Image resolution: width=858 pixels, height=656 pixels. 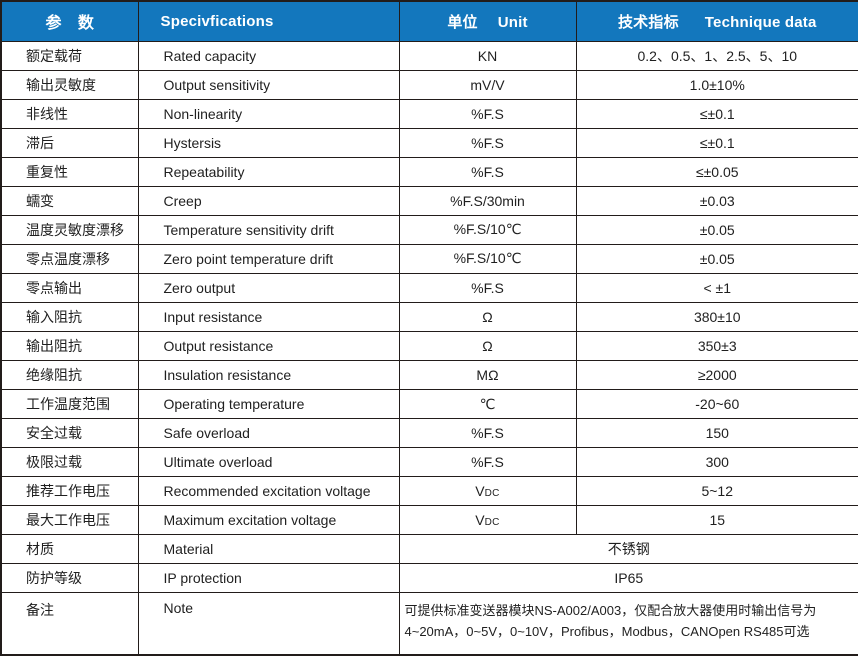 What do you see at coordinates (487, 375) in the screenshot?
I see `unit-cell: MΩ` at bounding box center [487, 375].